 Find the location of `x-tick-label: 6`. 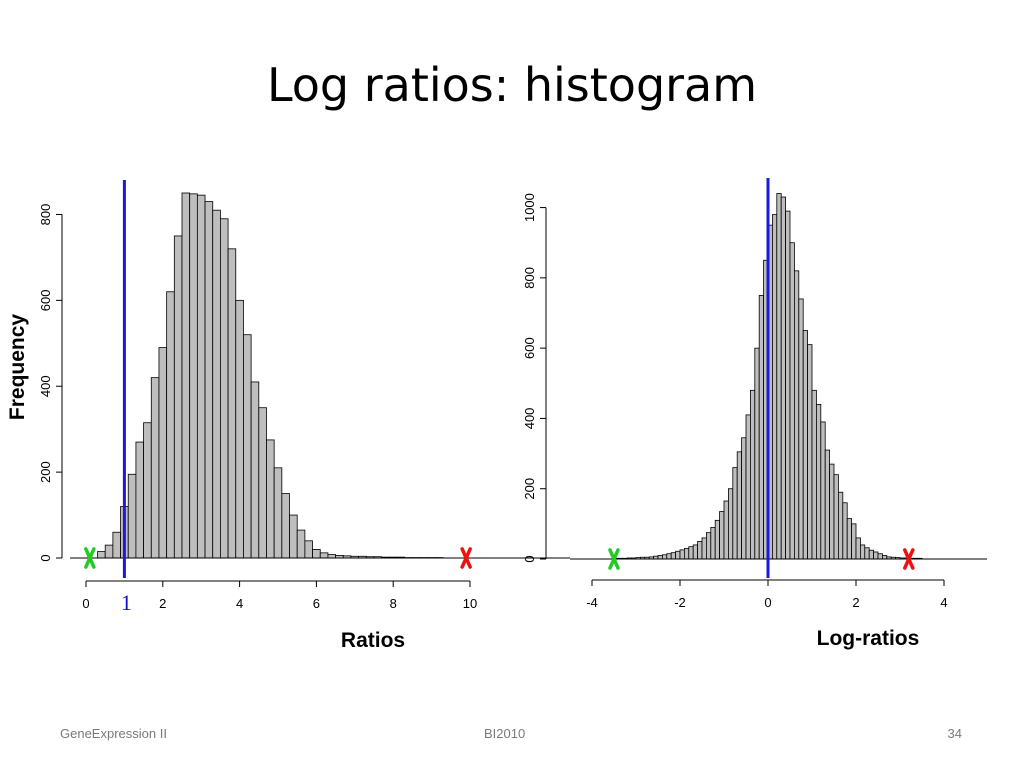

x-tick-label: 6 is located at coordinates (316, 603).